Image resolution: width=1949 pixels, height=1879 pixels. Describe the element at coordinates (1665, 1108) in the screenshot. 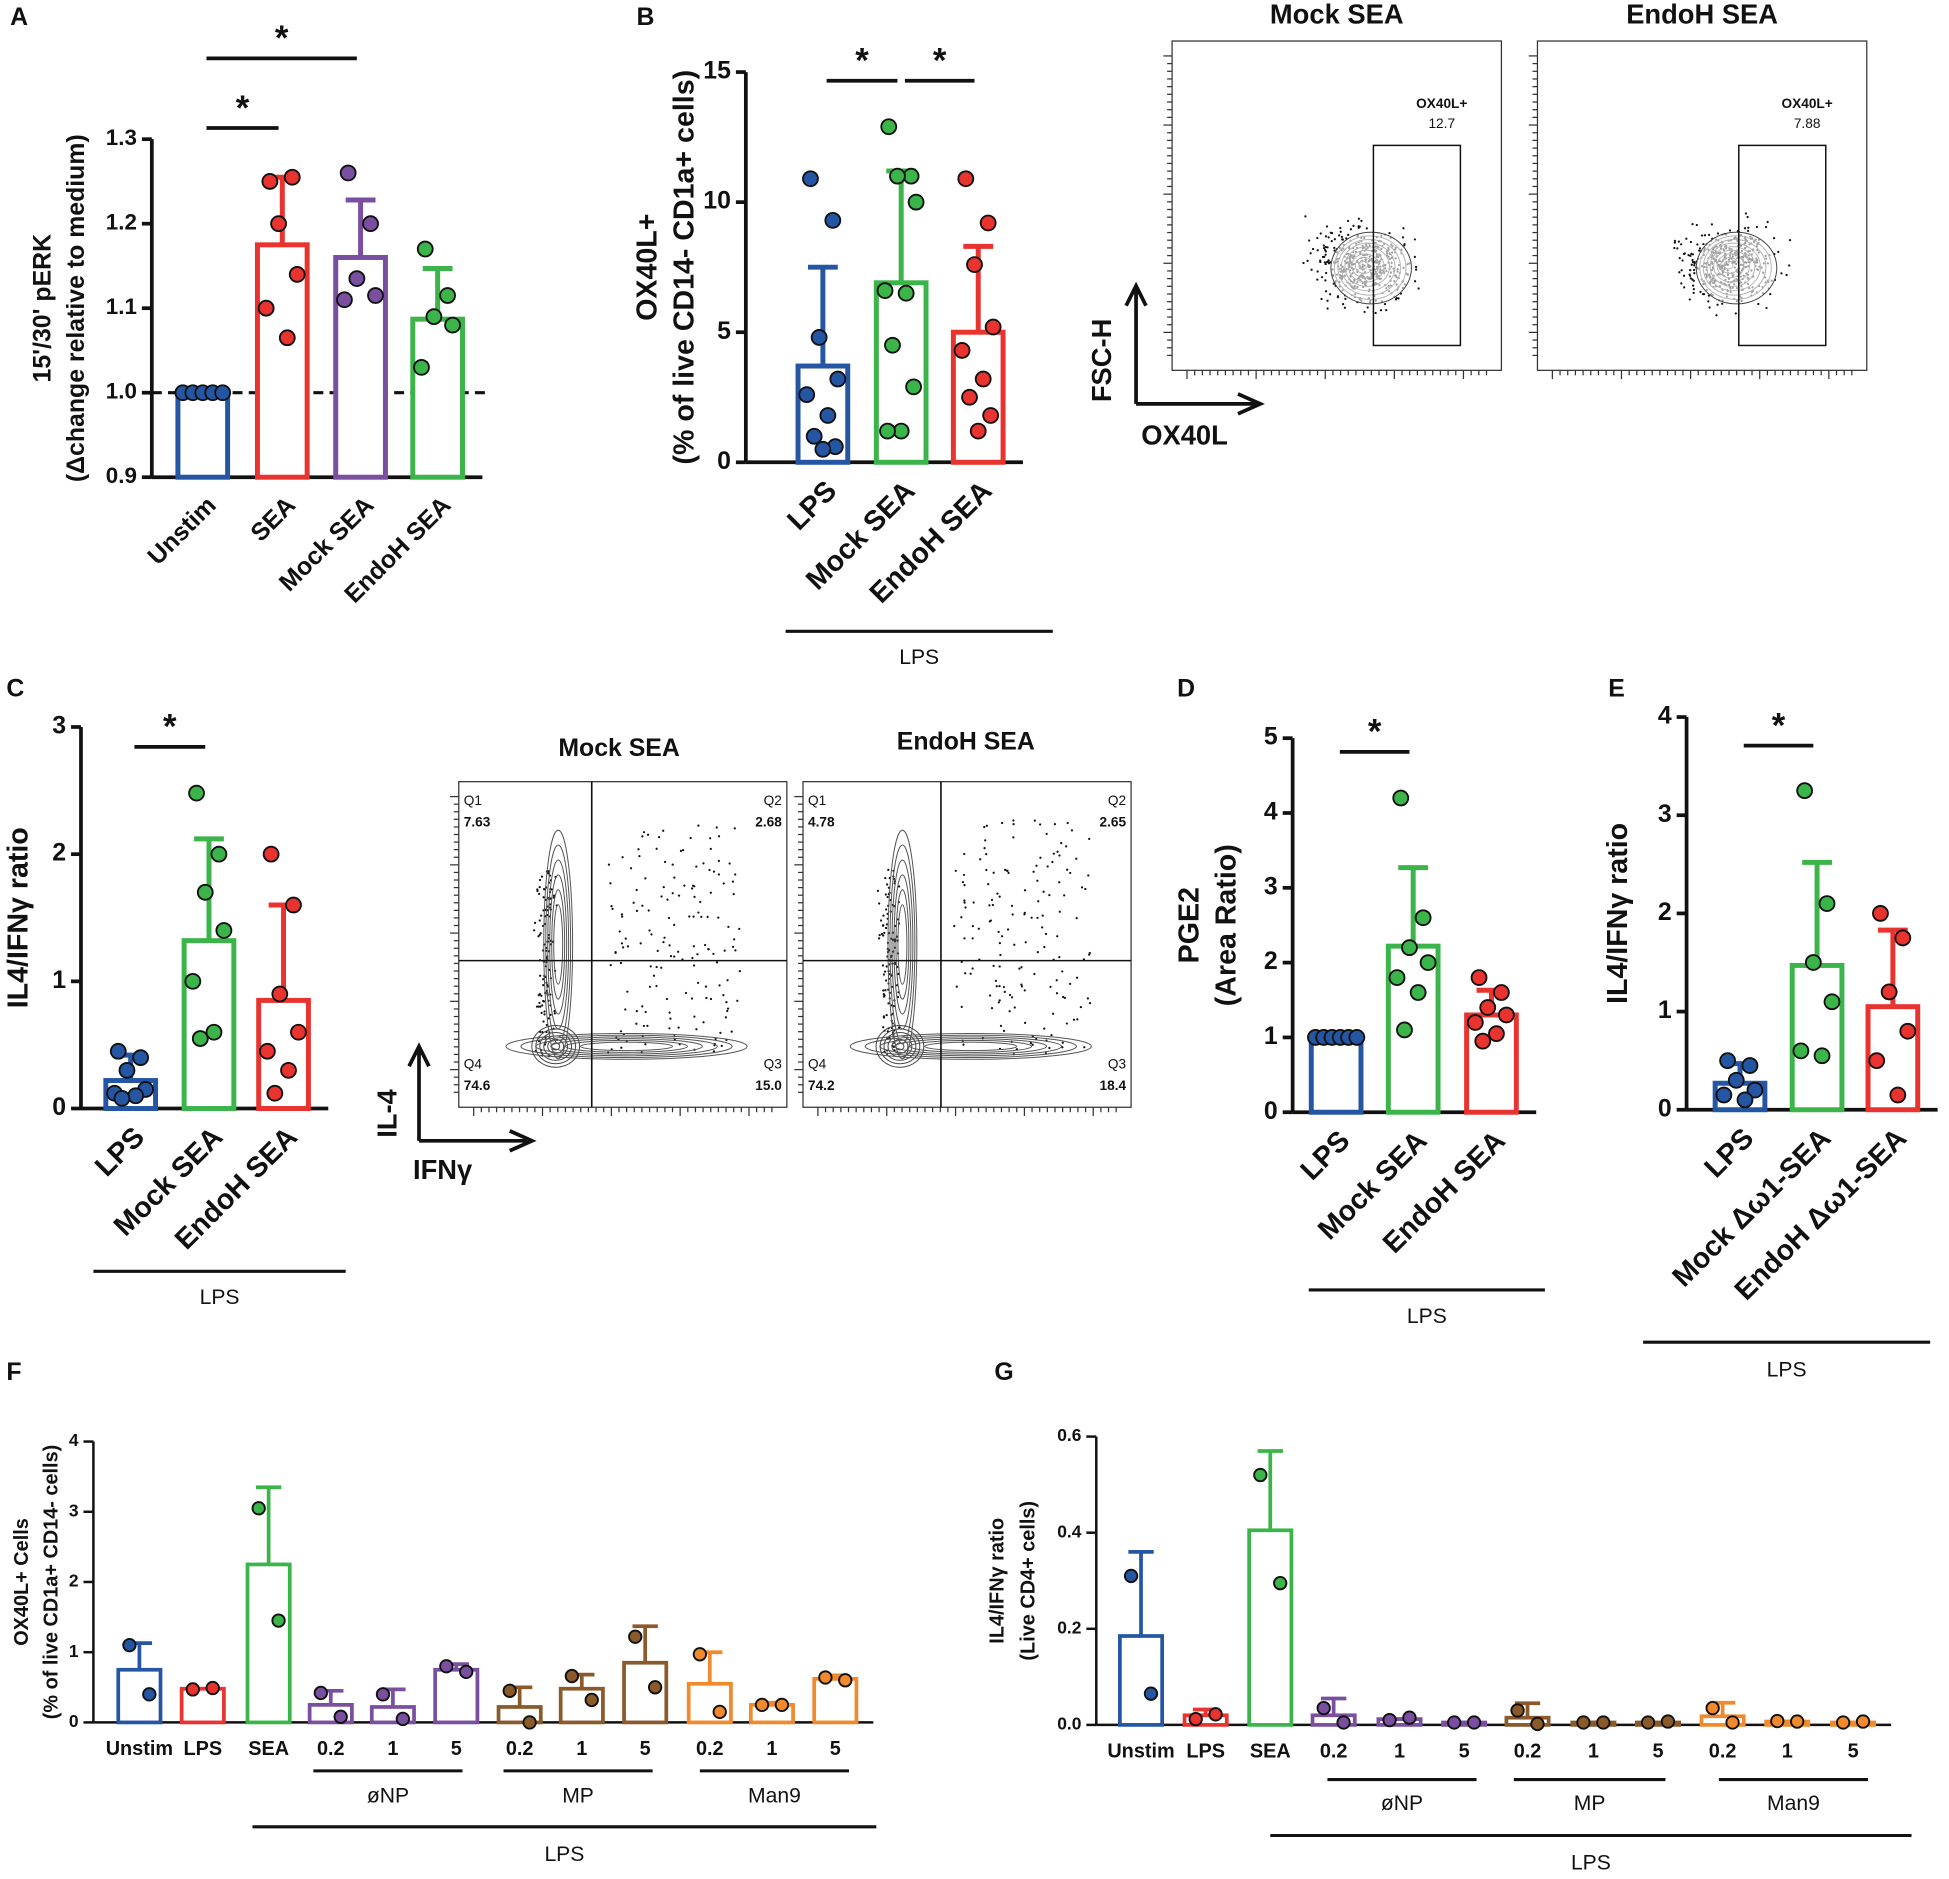

I see `y-tick-label: 0` at that location.